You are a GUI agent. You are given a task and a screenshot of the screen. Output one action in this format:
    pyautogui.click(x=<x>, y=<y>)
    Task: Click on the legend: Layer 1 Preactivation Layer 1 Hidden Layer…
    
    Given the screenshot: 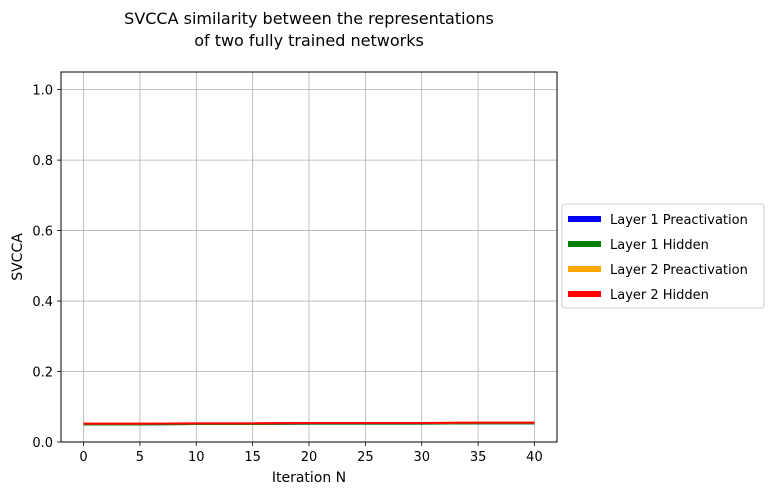 What is the action you would take?
    pyautogui.click(x=663, y=256)
    